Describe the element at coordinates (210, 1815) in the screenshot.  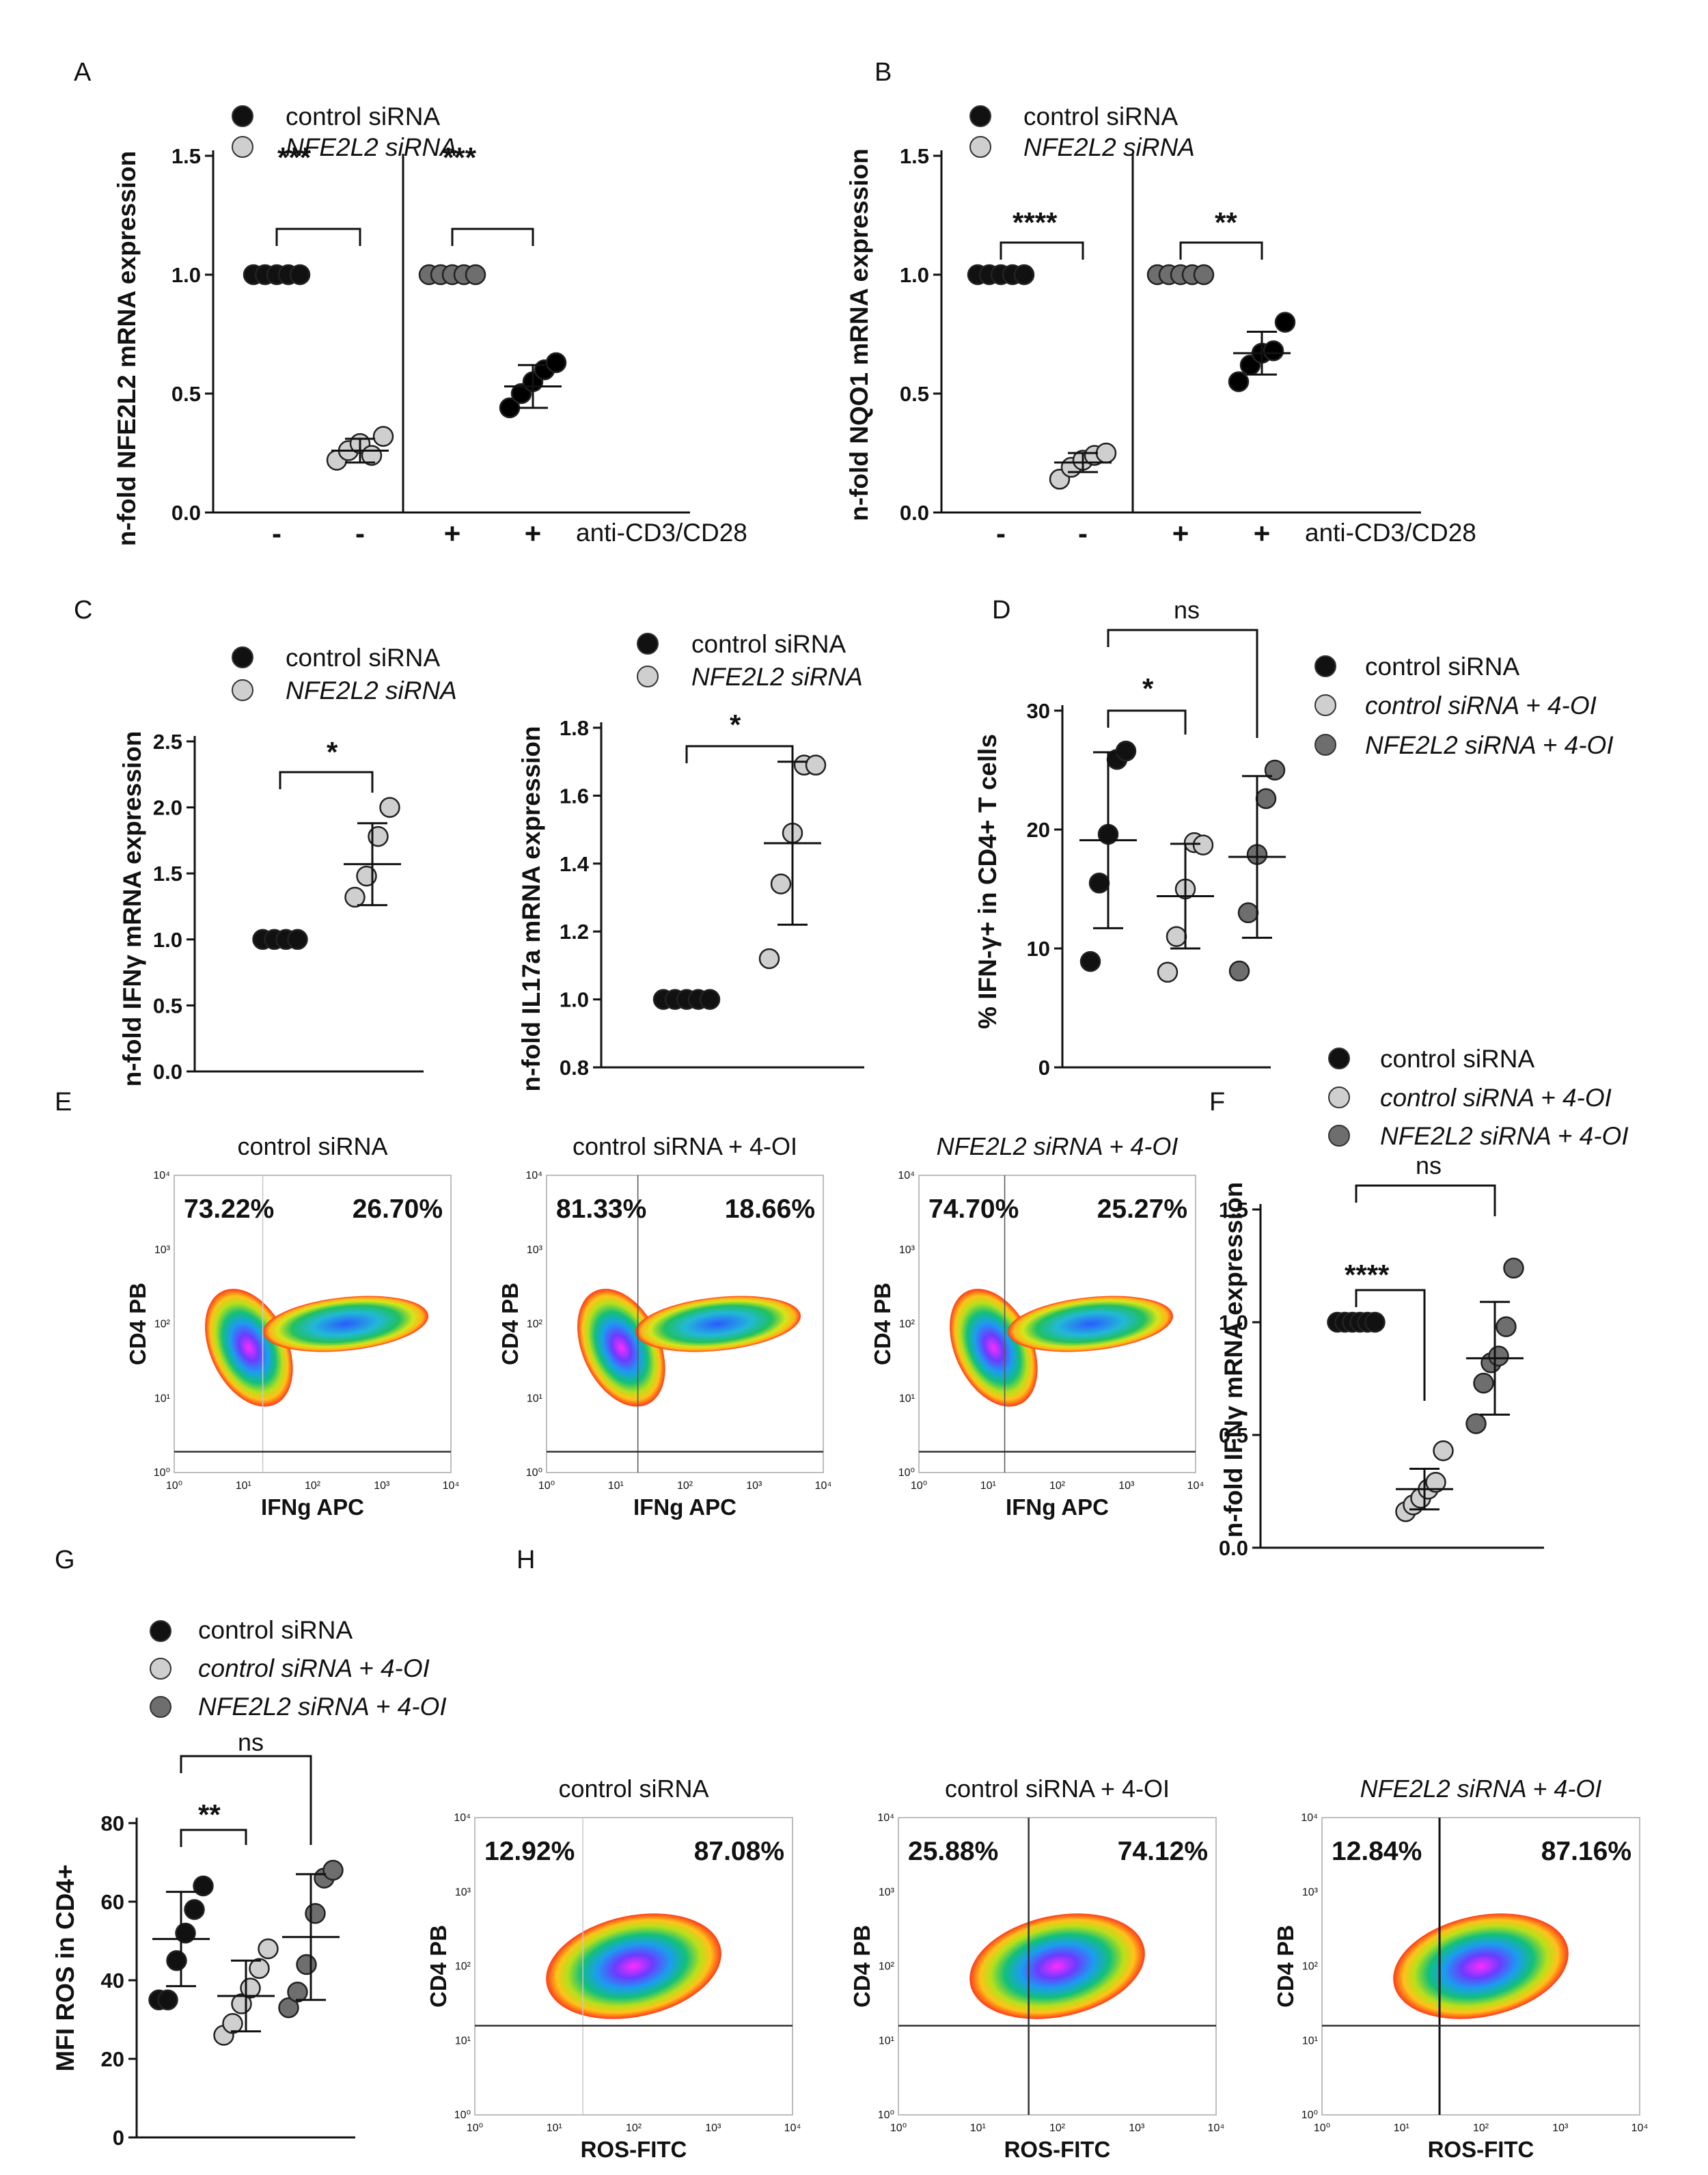
I see `significance-star: **` at that location.